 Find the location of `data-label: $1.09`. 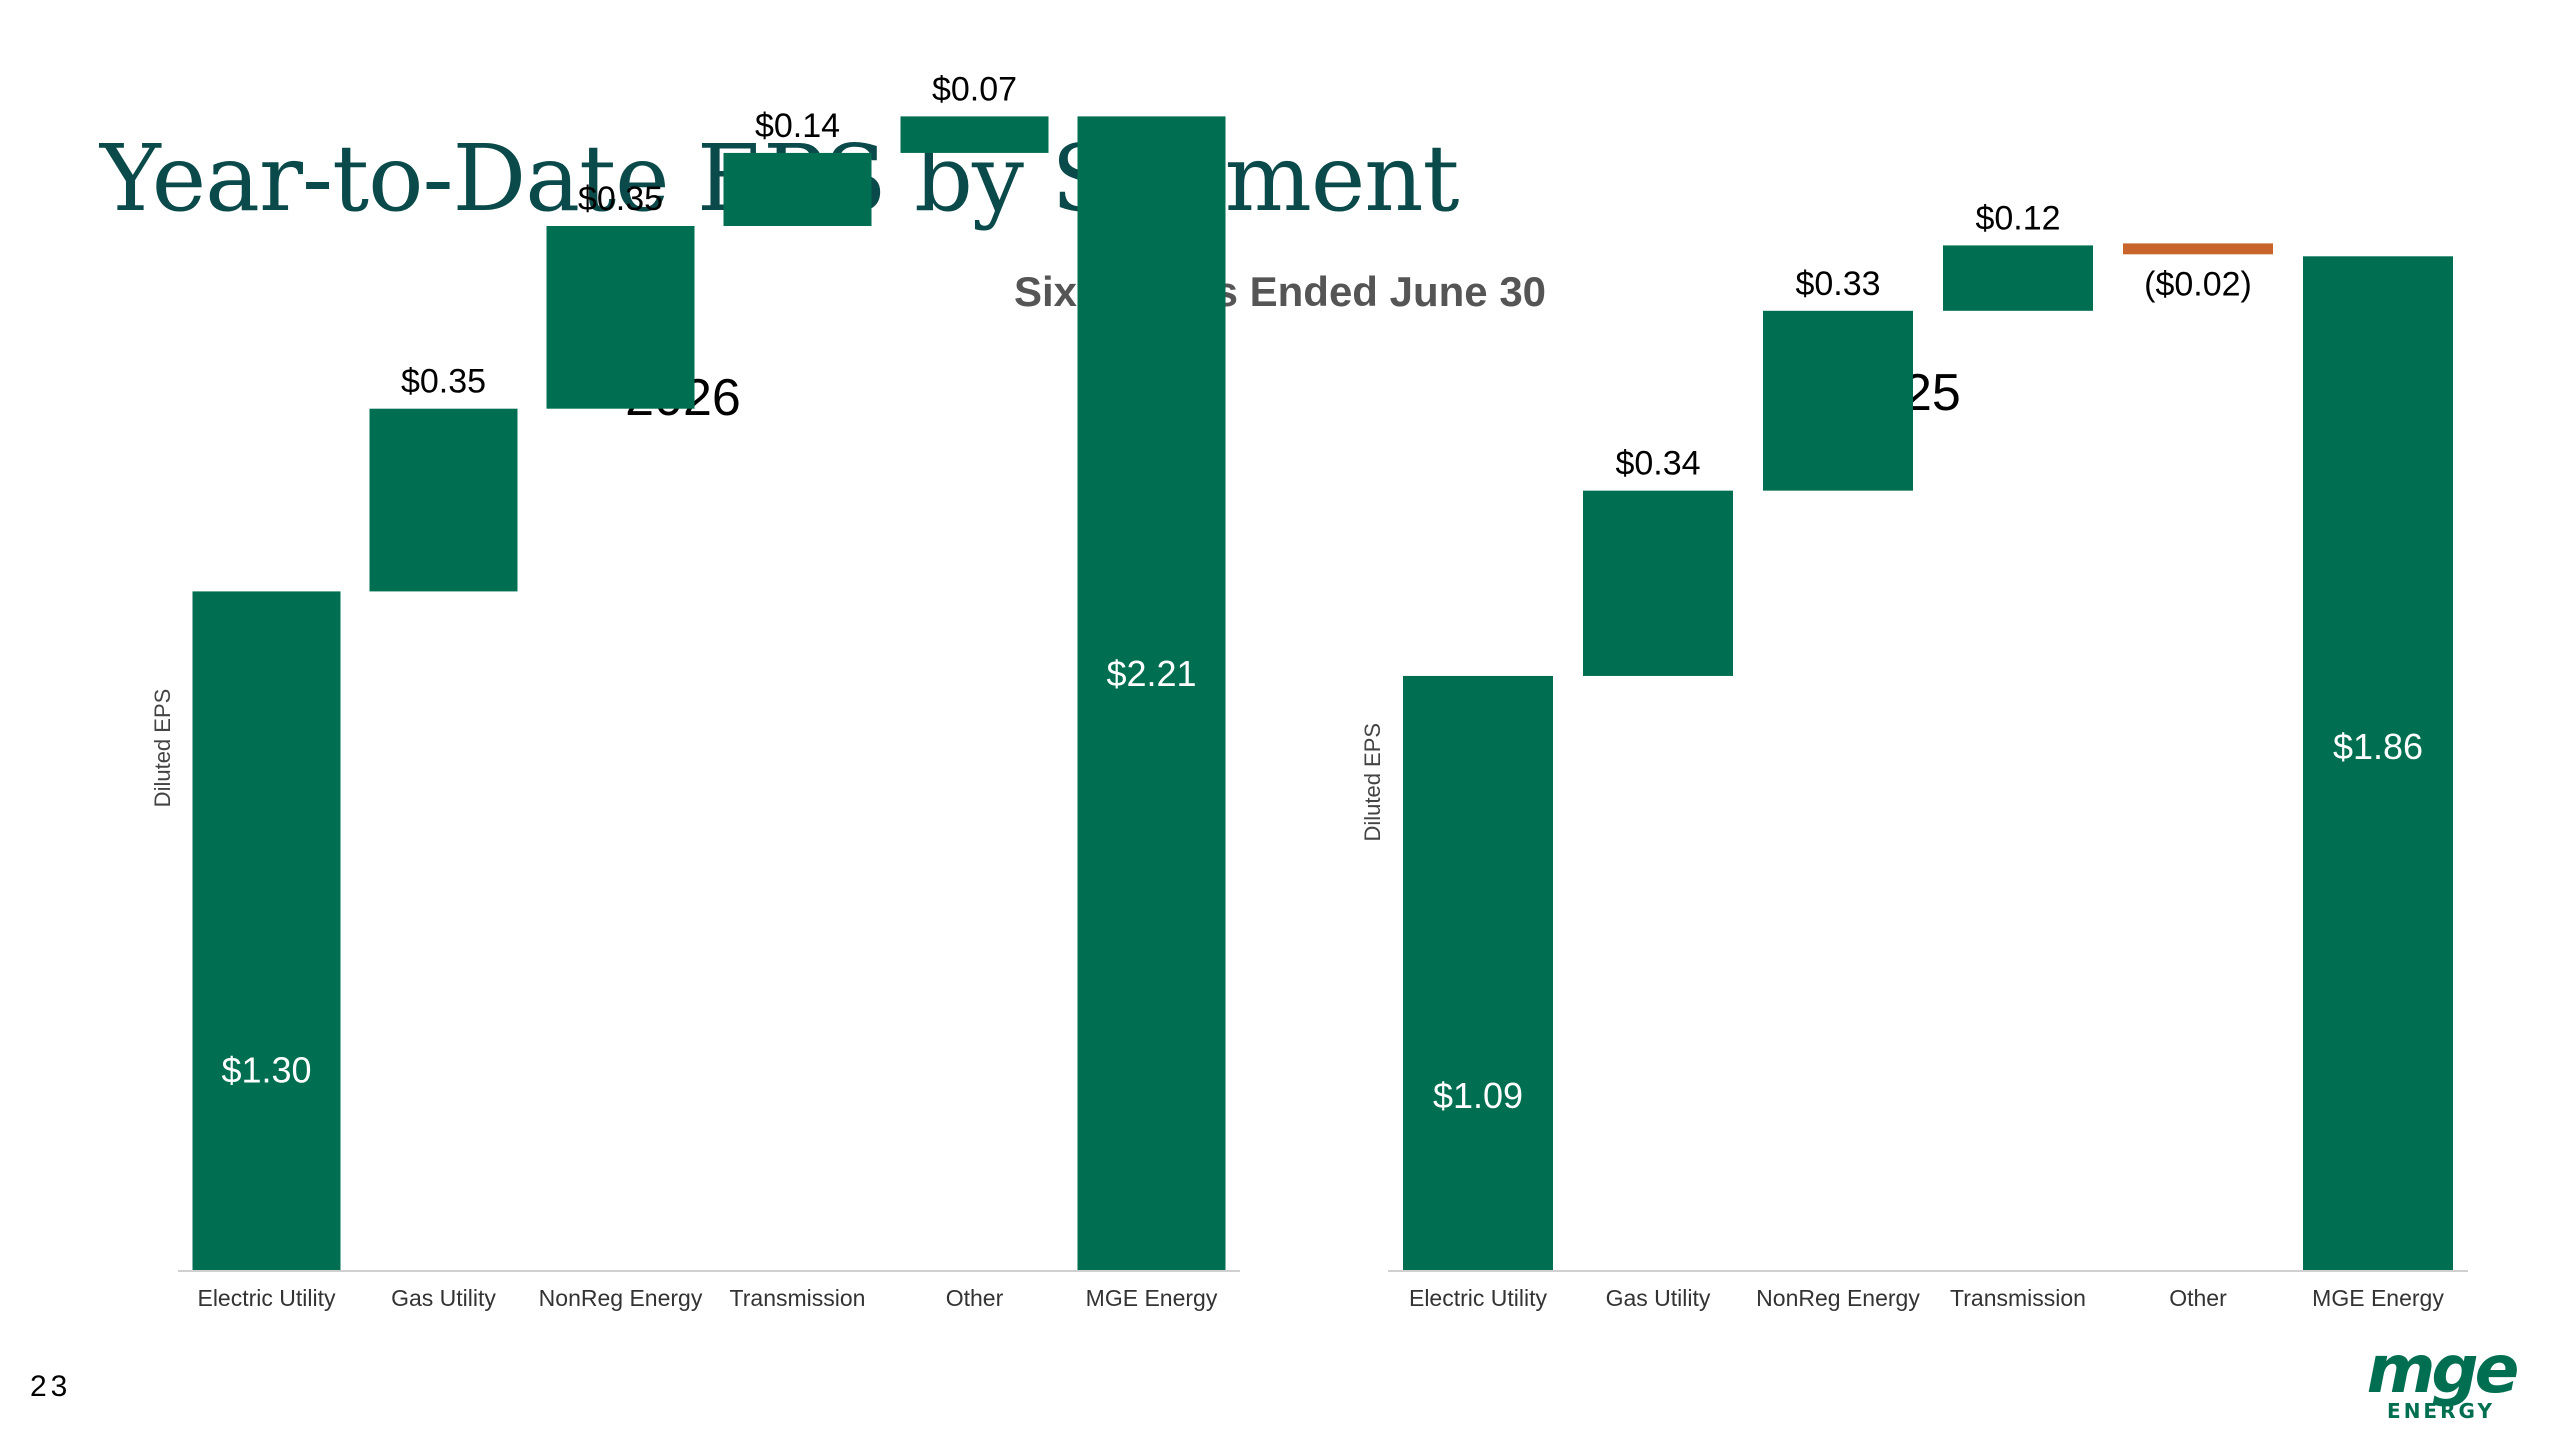

data-label: $1.09 is located at coordinates (1478, 1095).